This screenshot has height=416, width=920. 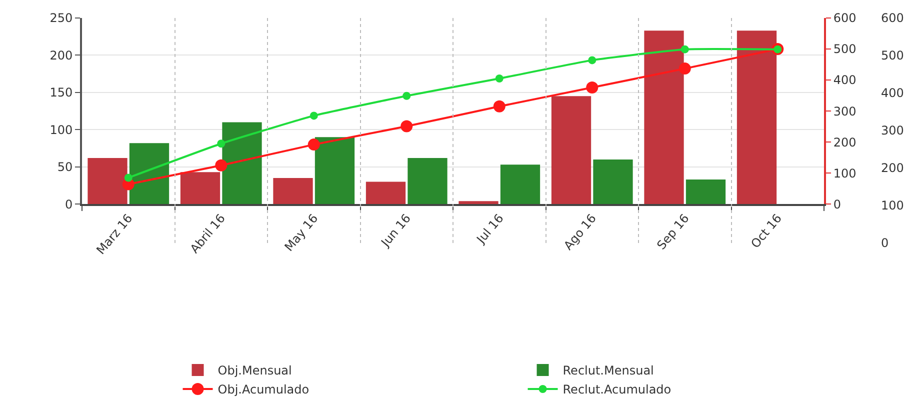 I want to click on legend-label: Obj.Mensual, so click(x=255, y=371).